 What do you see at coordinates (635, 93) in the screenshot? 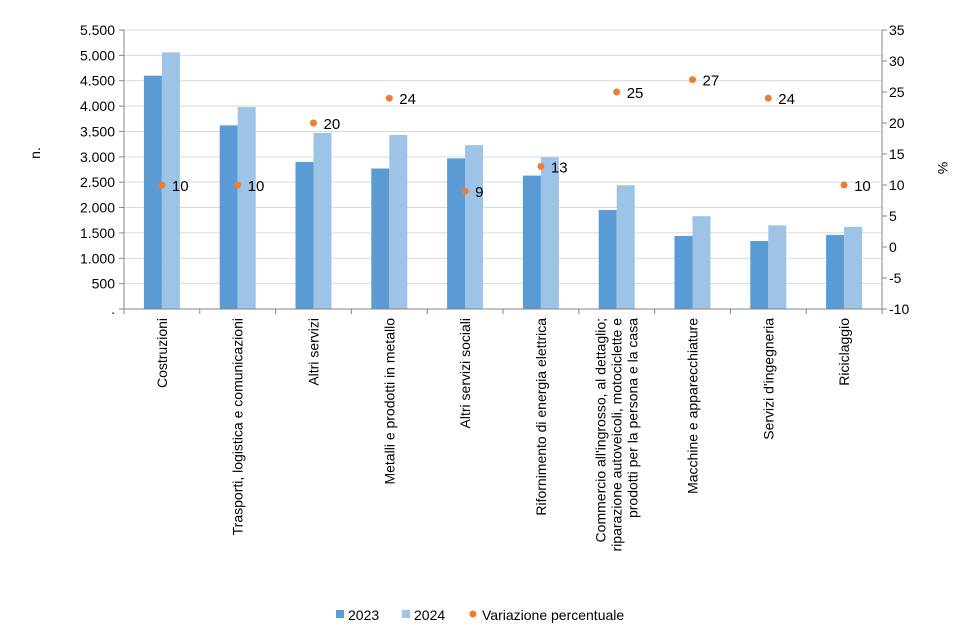
I see `percent-data-label: 25` at bounding box center [635, 93].